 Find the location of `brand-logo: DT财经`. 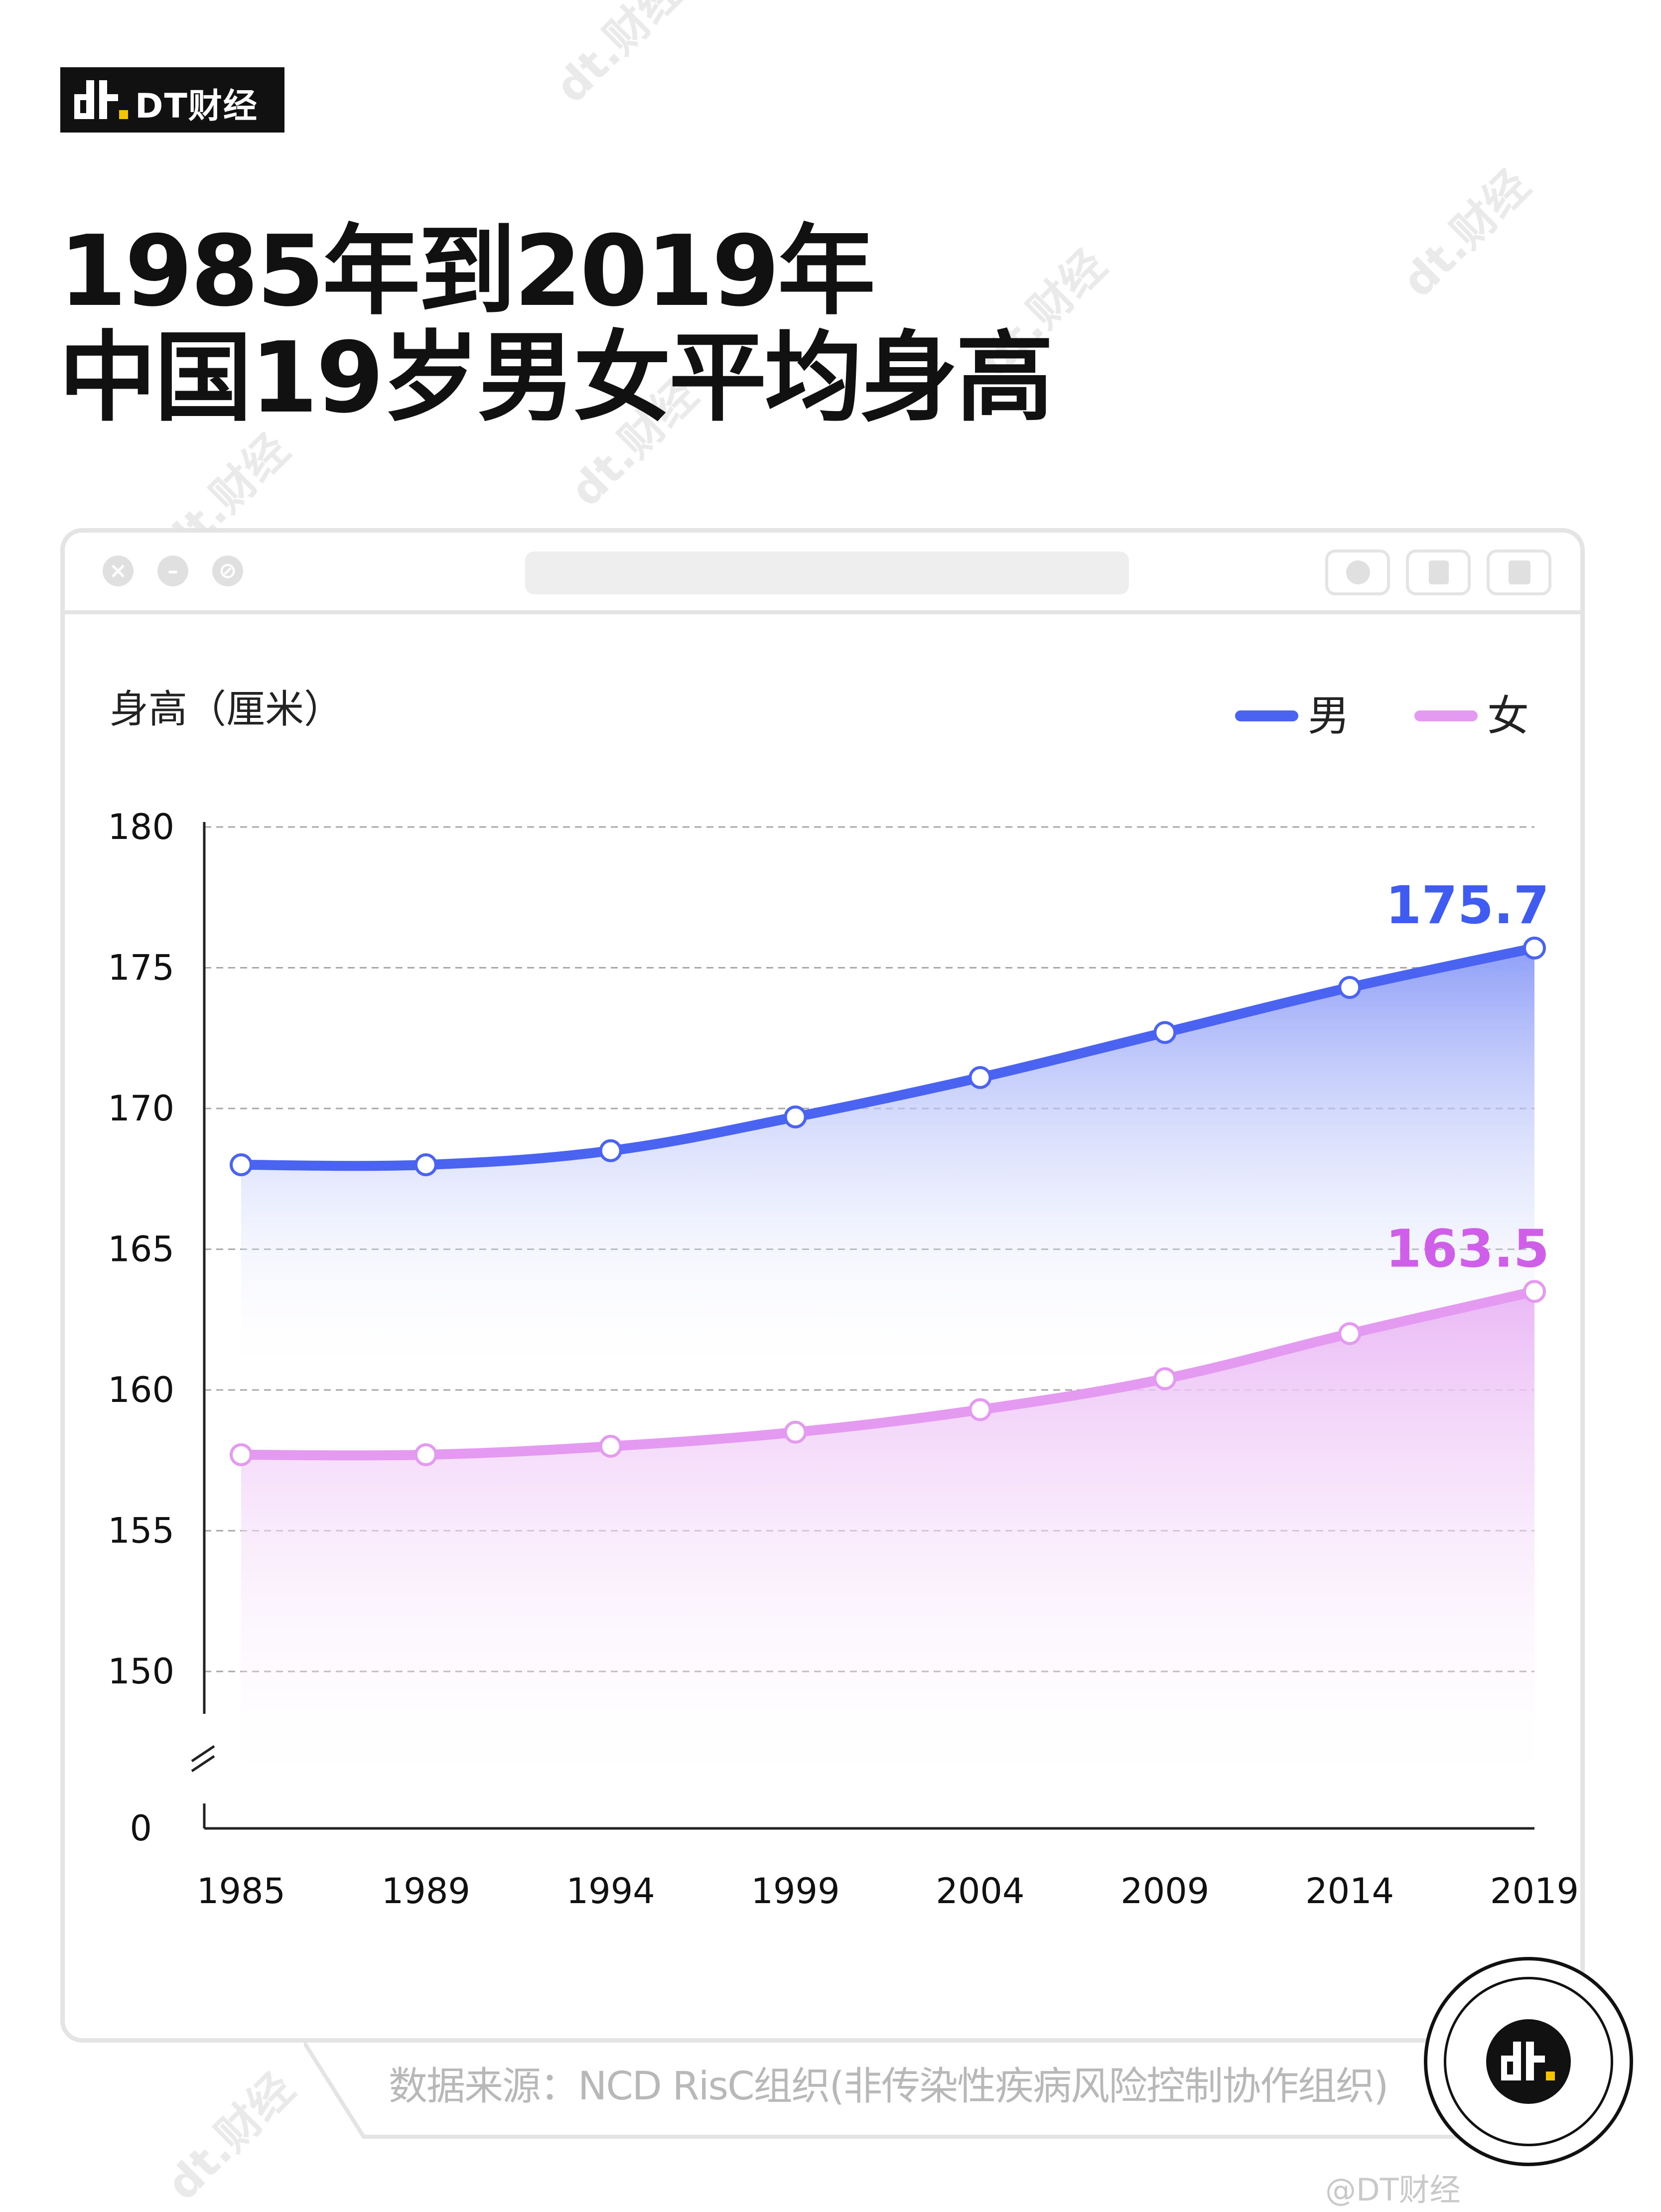

brand-logo: DT财经 is located at coordinates (172, 100).